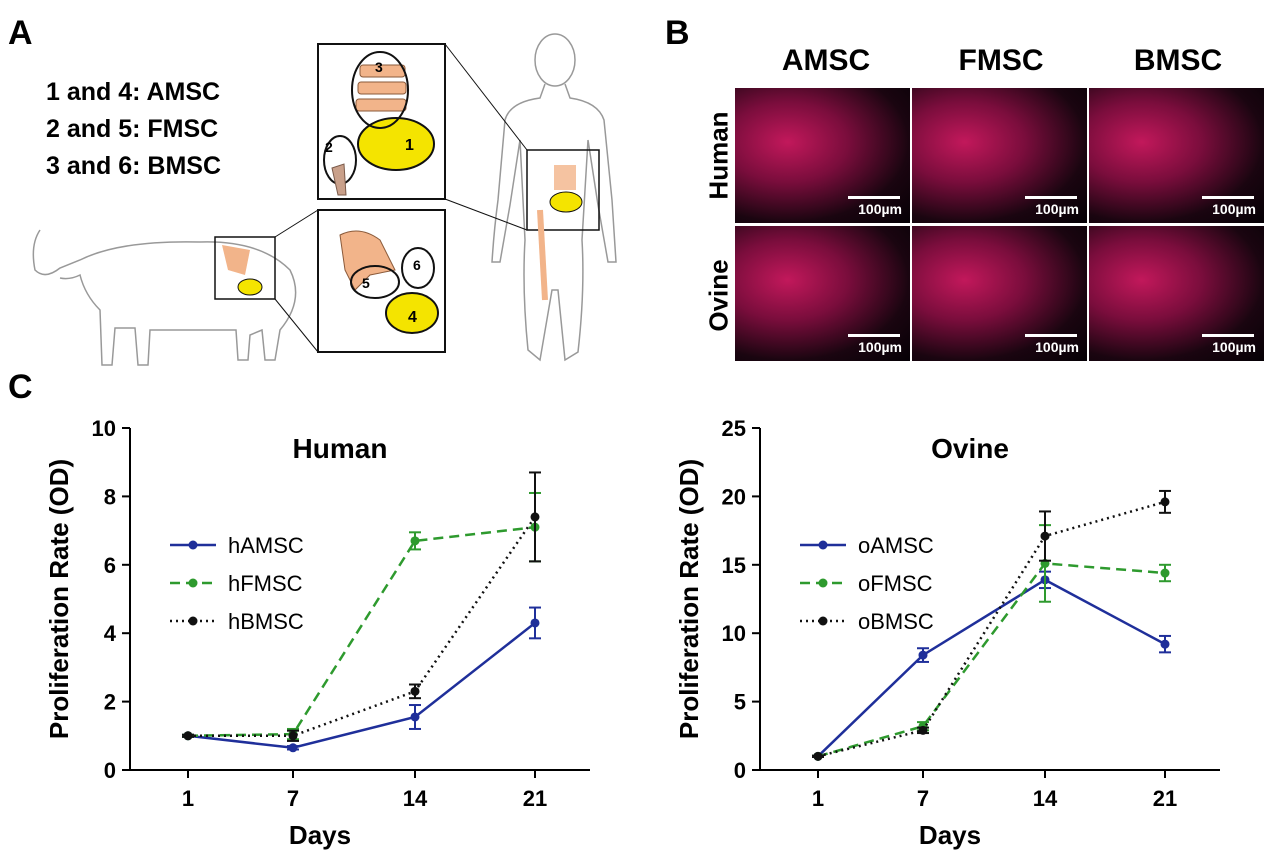 The height and width of the screenshot is (851, 1288). Describe the element at coordinates (896, 545) in the screenshot. I see `legend-label: oAMSC` at that location.